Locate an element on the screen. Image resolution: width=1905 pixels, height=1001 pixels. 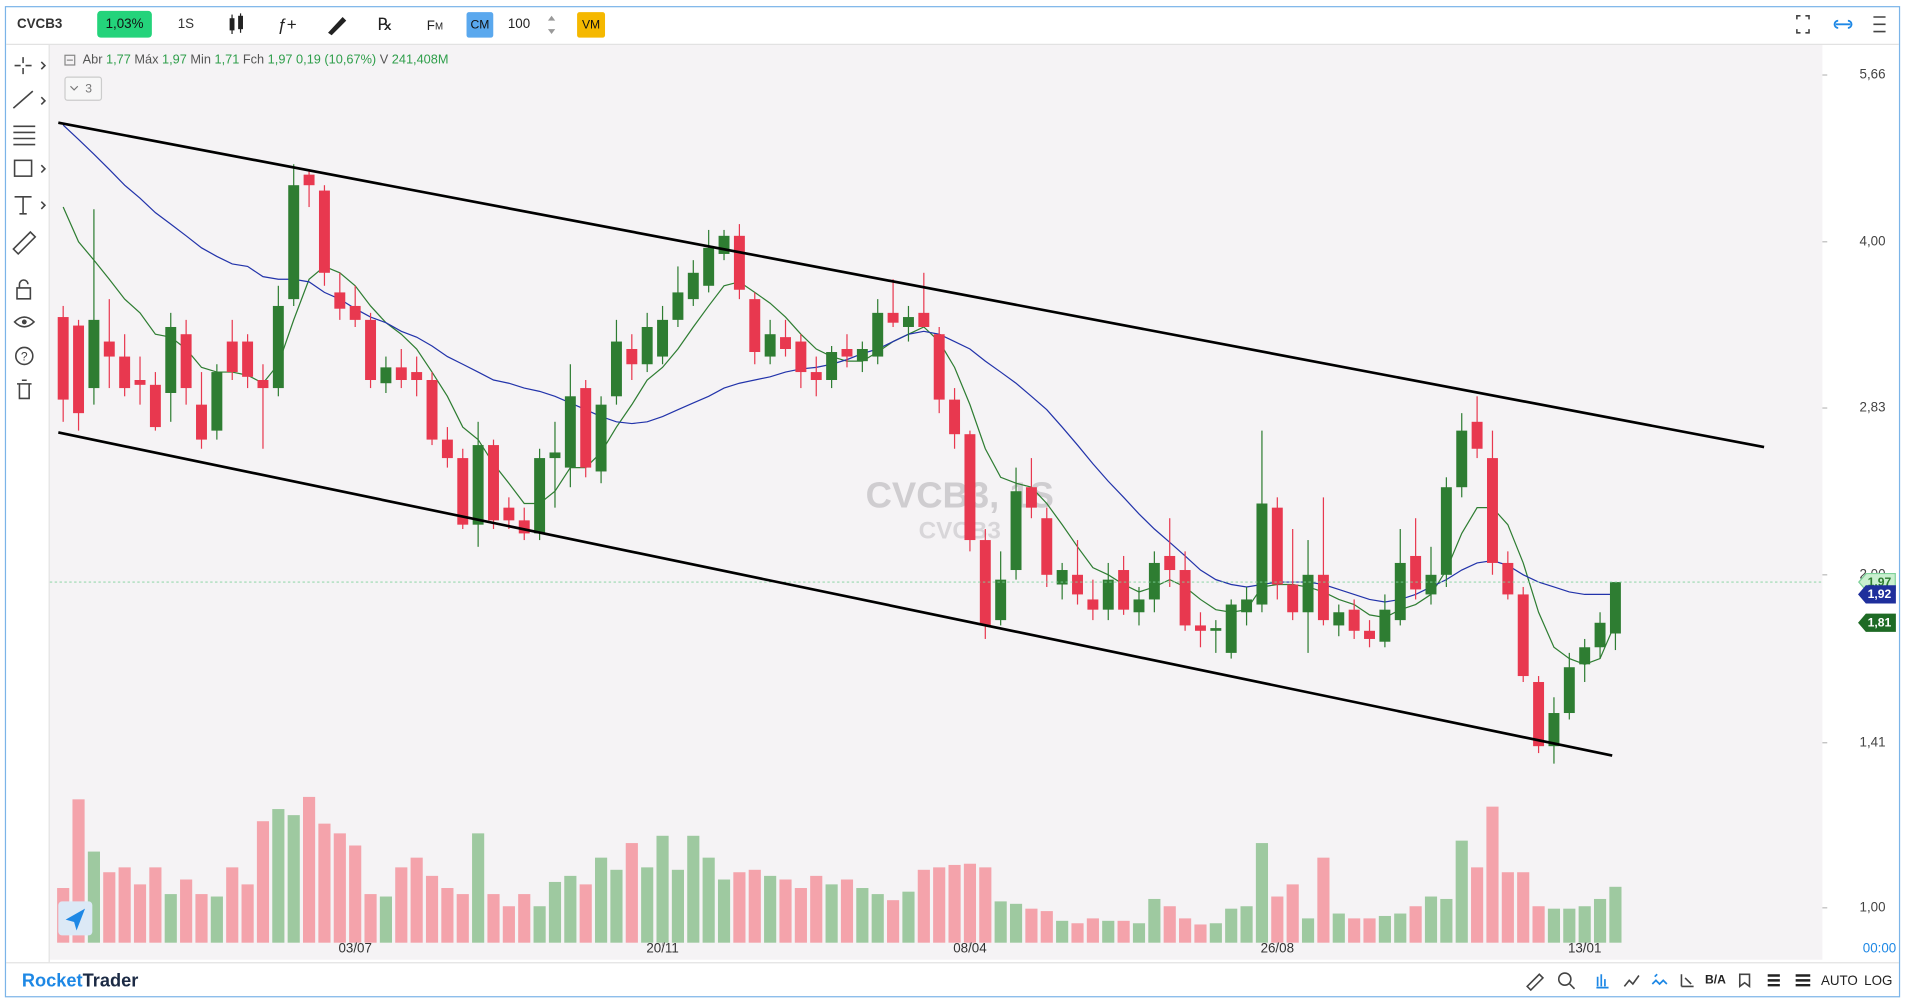
cm-button is located at coordinates (480, 25).